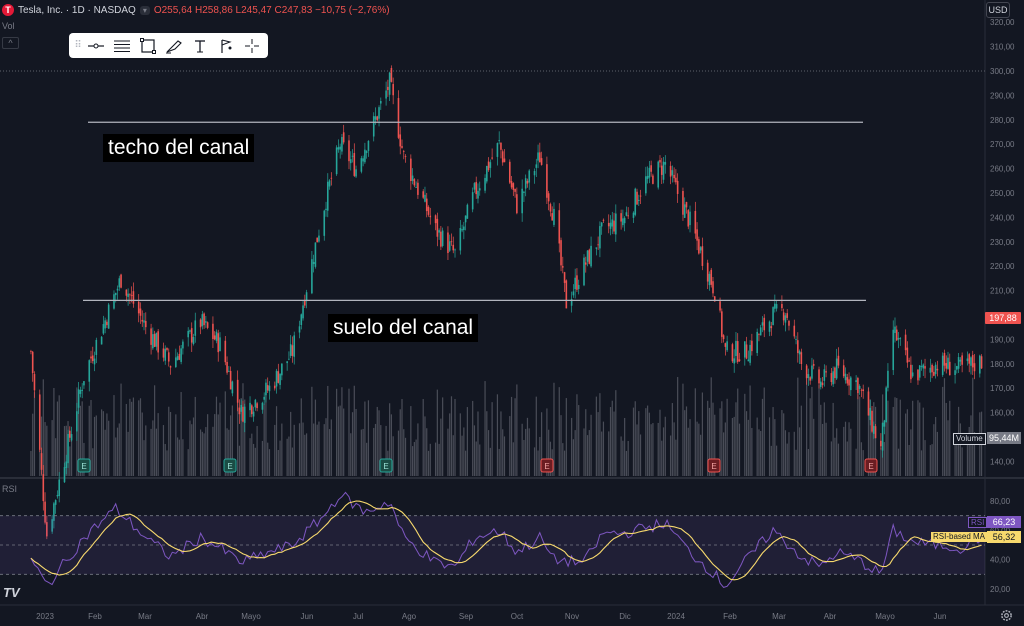 This screenshot has height=626, width=1024. What do you see at coordinates (96, 46) in the screenshot?
I see `trend-line-icon` at bounding box center [96, 46].